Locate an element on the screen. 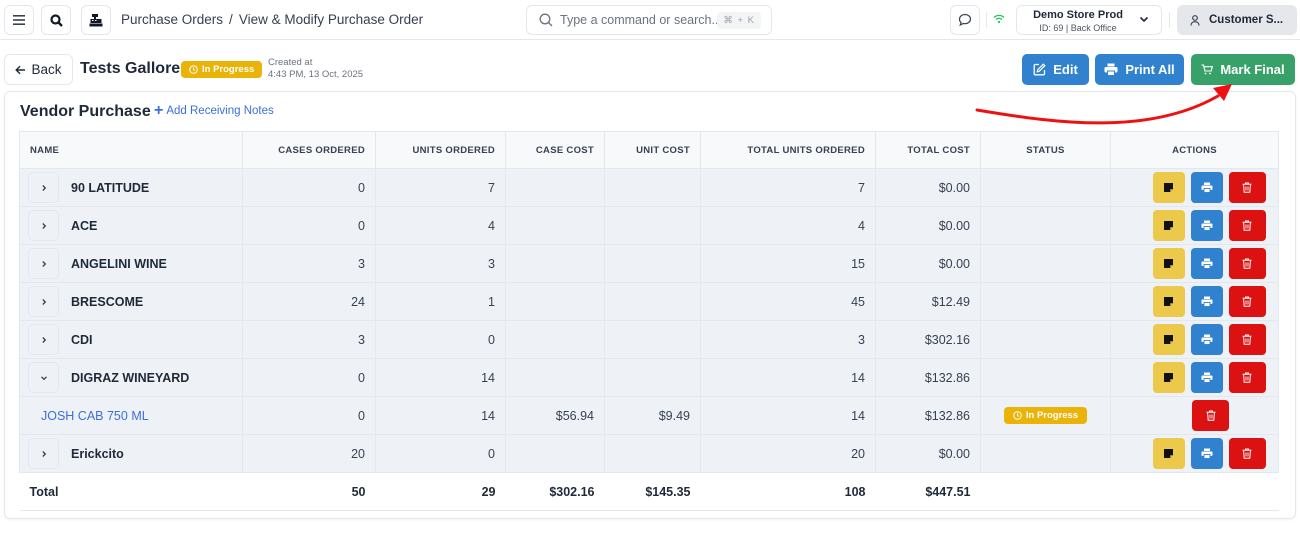  chevron-down-icon is located at coordinates (1144, 19).